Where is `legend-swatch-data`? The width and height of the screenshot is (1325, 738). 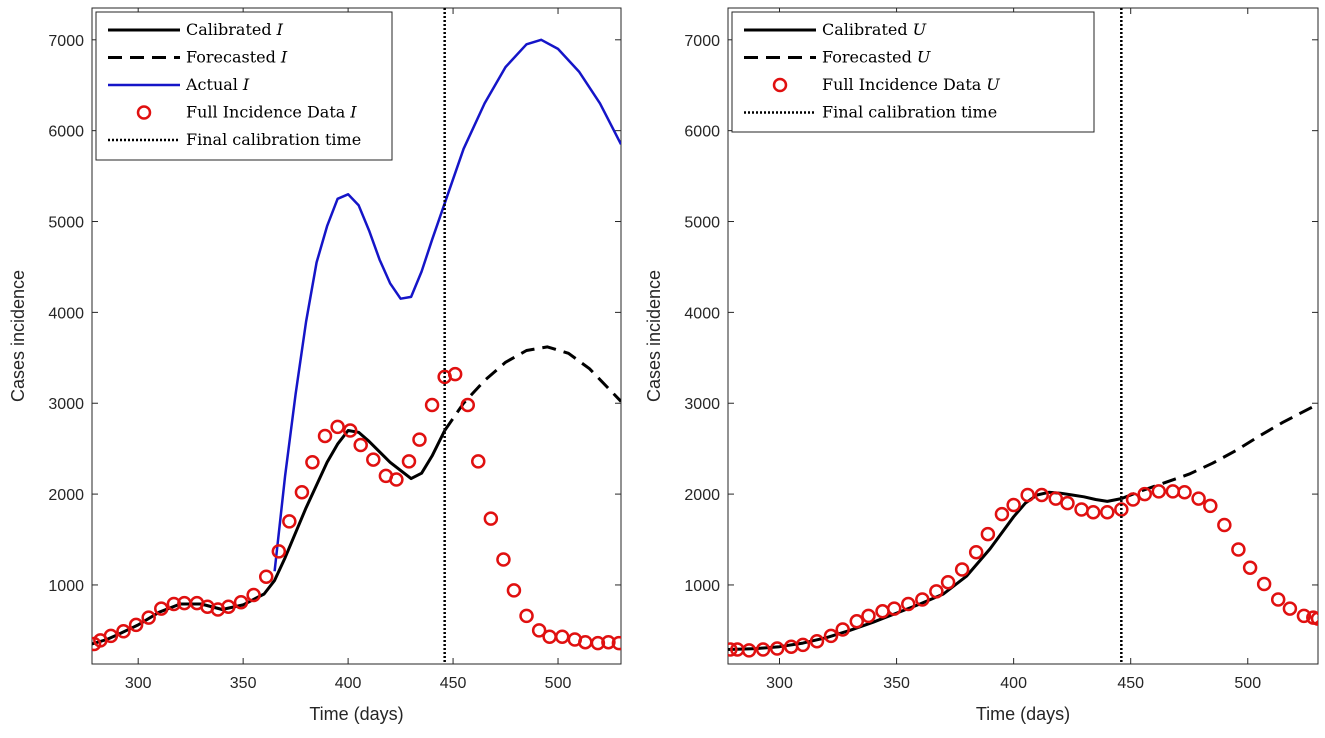 legend-swatch-data is located at coordinates (780, 85).